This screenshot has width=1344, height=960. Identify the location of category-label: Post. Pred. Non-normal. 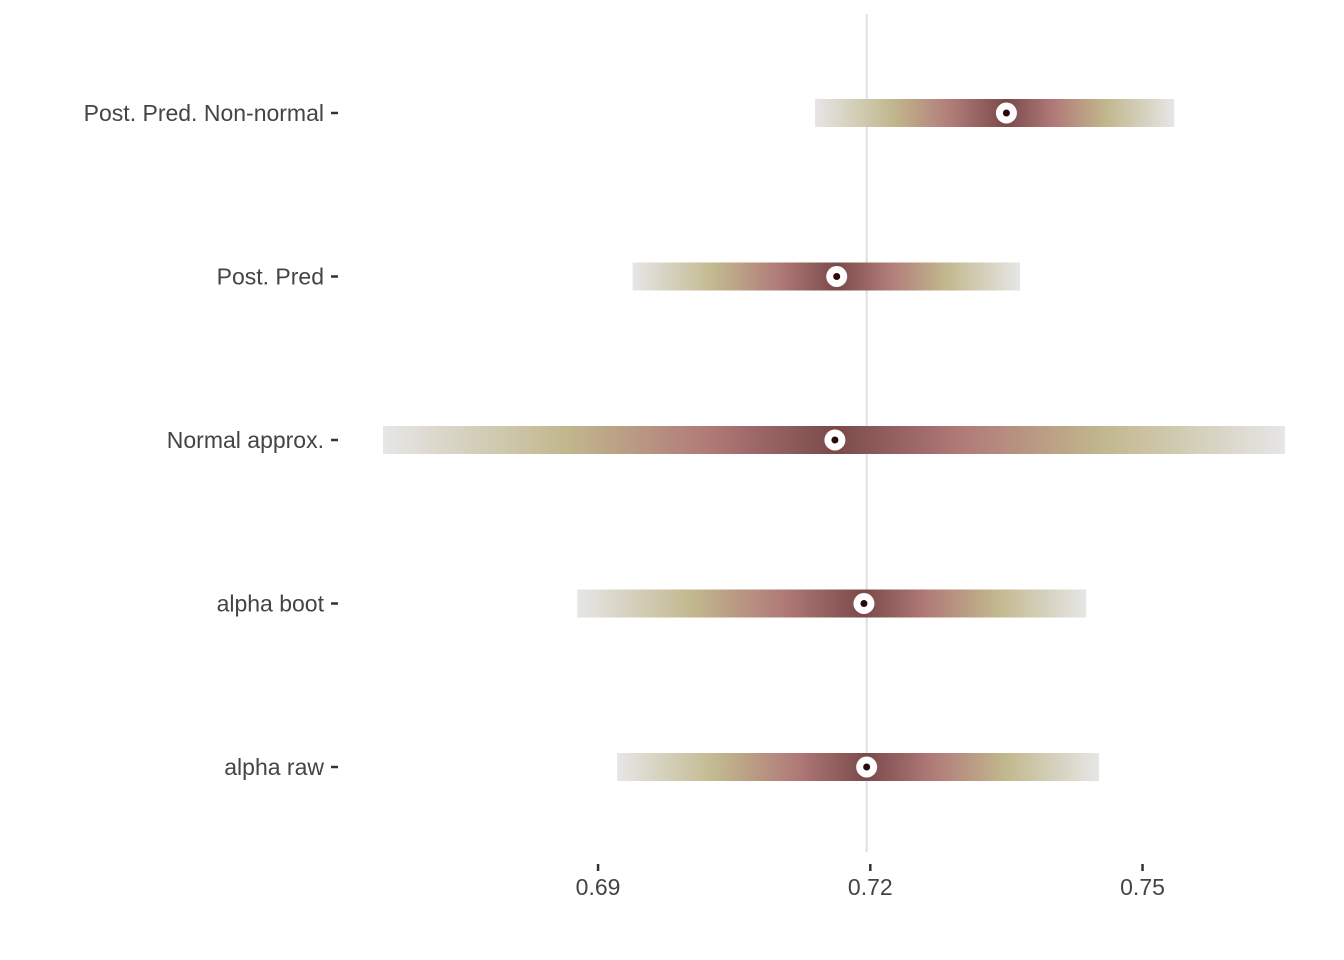
(204, 113).